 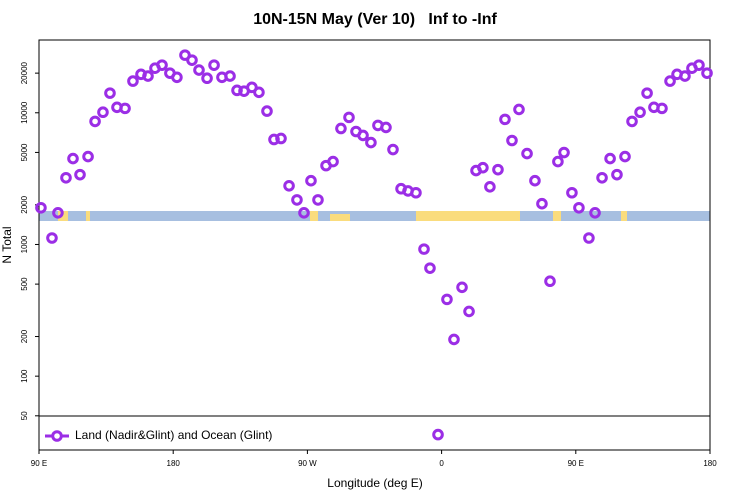 I want to click on y-tick-label: 2000, so click(x=24, y=204).